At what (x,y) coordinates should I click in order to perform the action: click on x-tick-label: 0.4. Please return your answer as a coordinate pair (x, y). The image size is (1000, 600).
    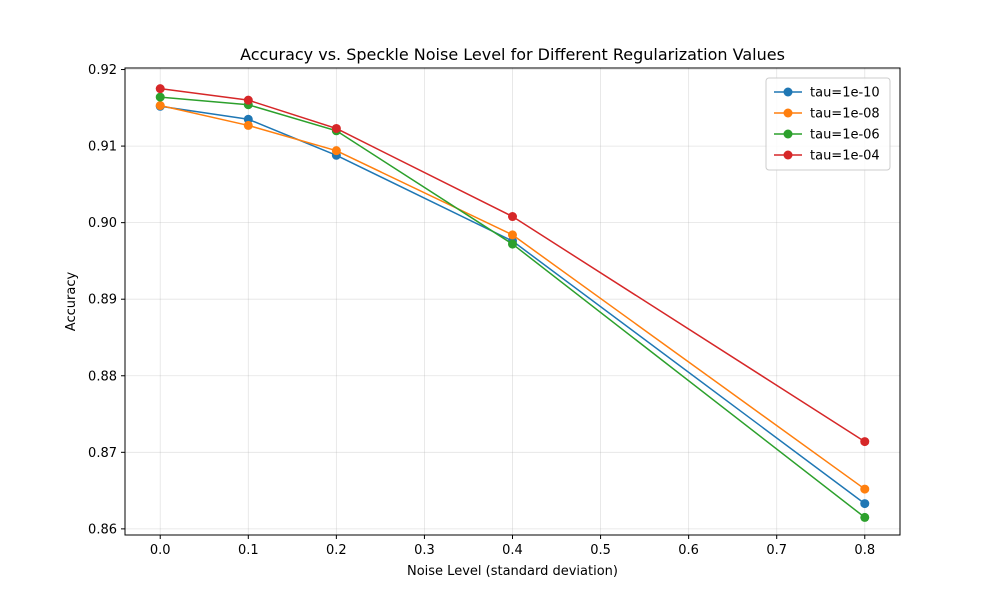
    Looking at the image, I should click on (512, 550).